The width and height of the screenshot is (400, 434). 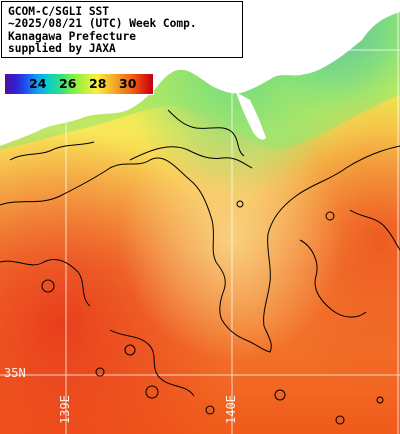 I want to click on isotherm-bay, so click(x=206, y=133).